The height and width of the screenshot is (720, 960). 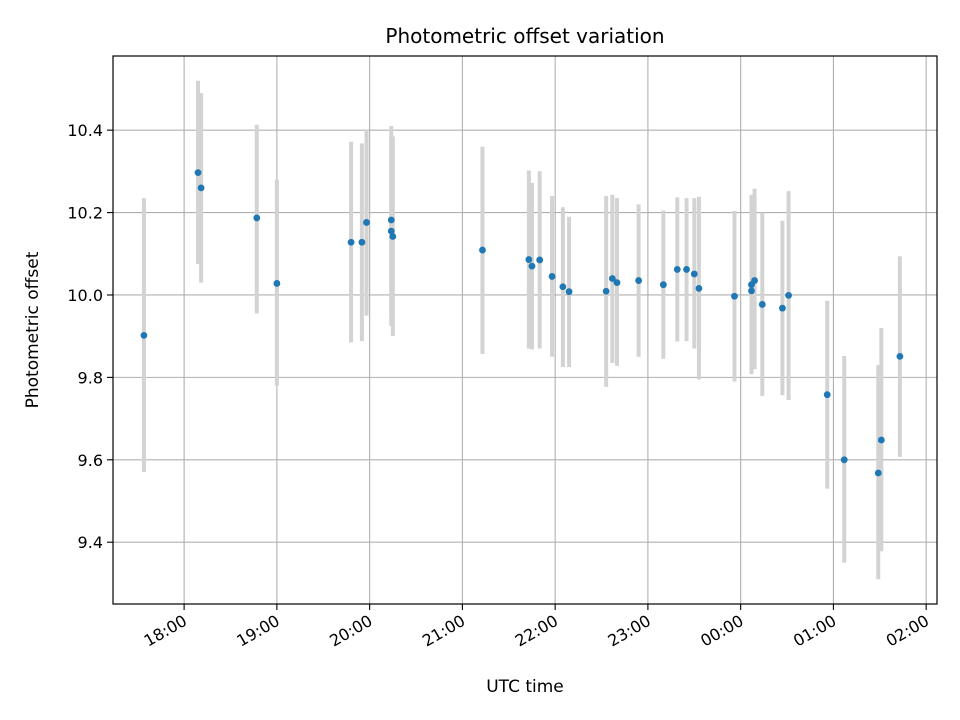 I want to click on chart-title: Photometric offset variation, so click(x=524, y=36).